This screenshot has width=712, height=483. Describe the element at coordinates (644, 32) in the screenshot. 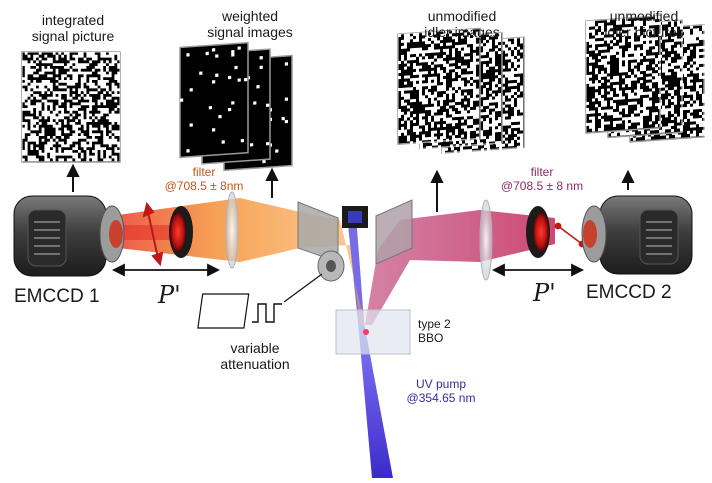

I see `caption-line-2: idler pictures` at that location.